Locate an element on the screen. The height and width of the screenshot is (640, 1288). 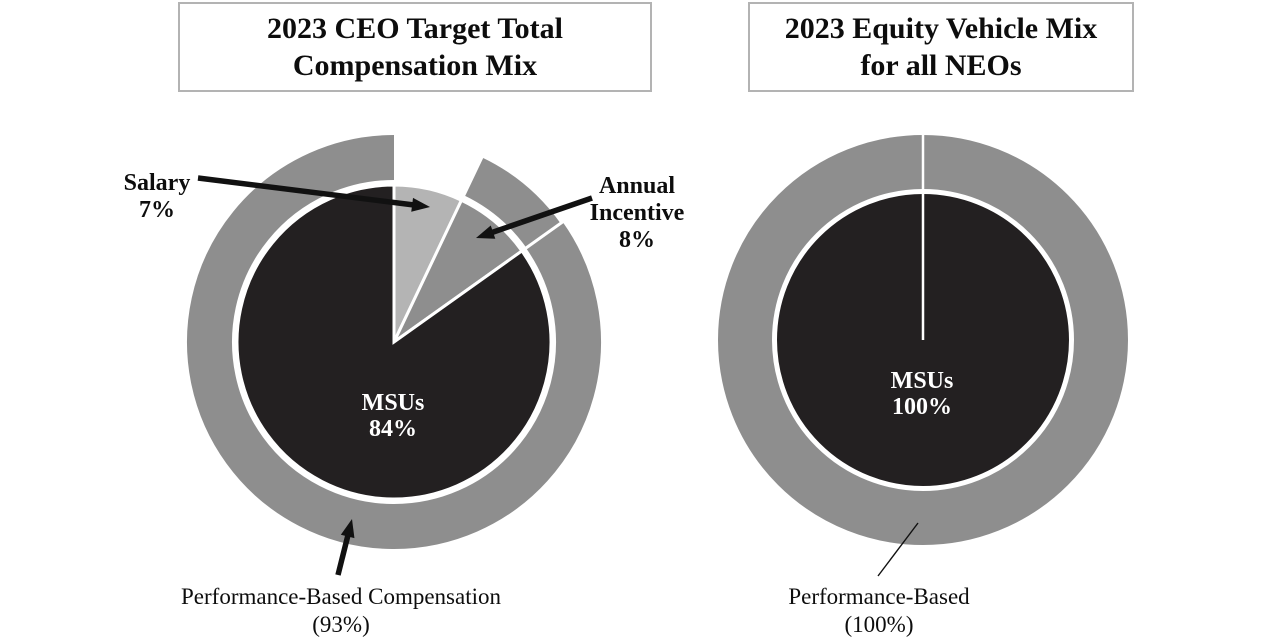
salary-arrow-head is located at coordinates (420, 204).